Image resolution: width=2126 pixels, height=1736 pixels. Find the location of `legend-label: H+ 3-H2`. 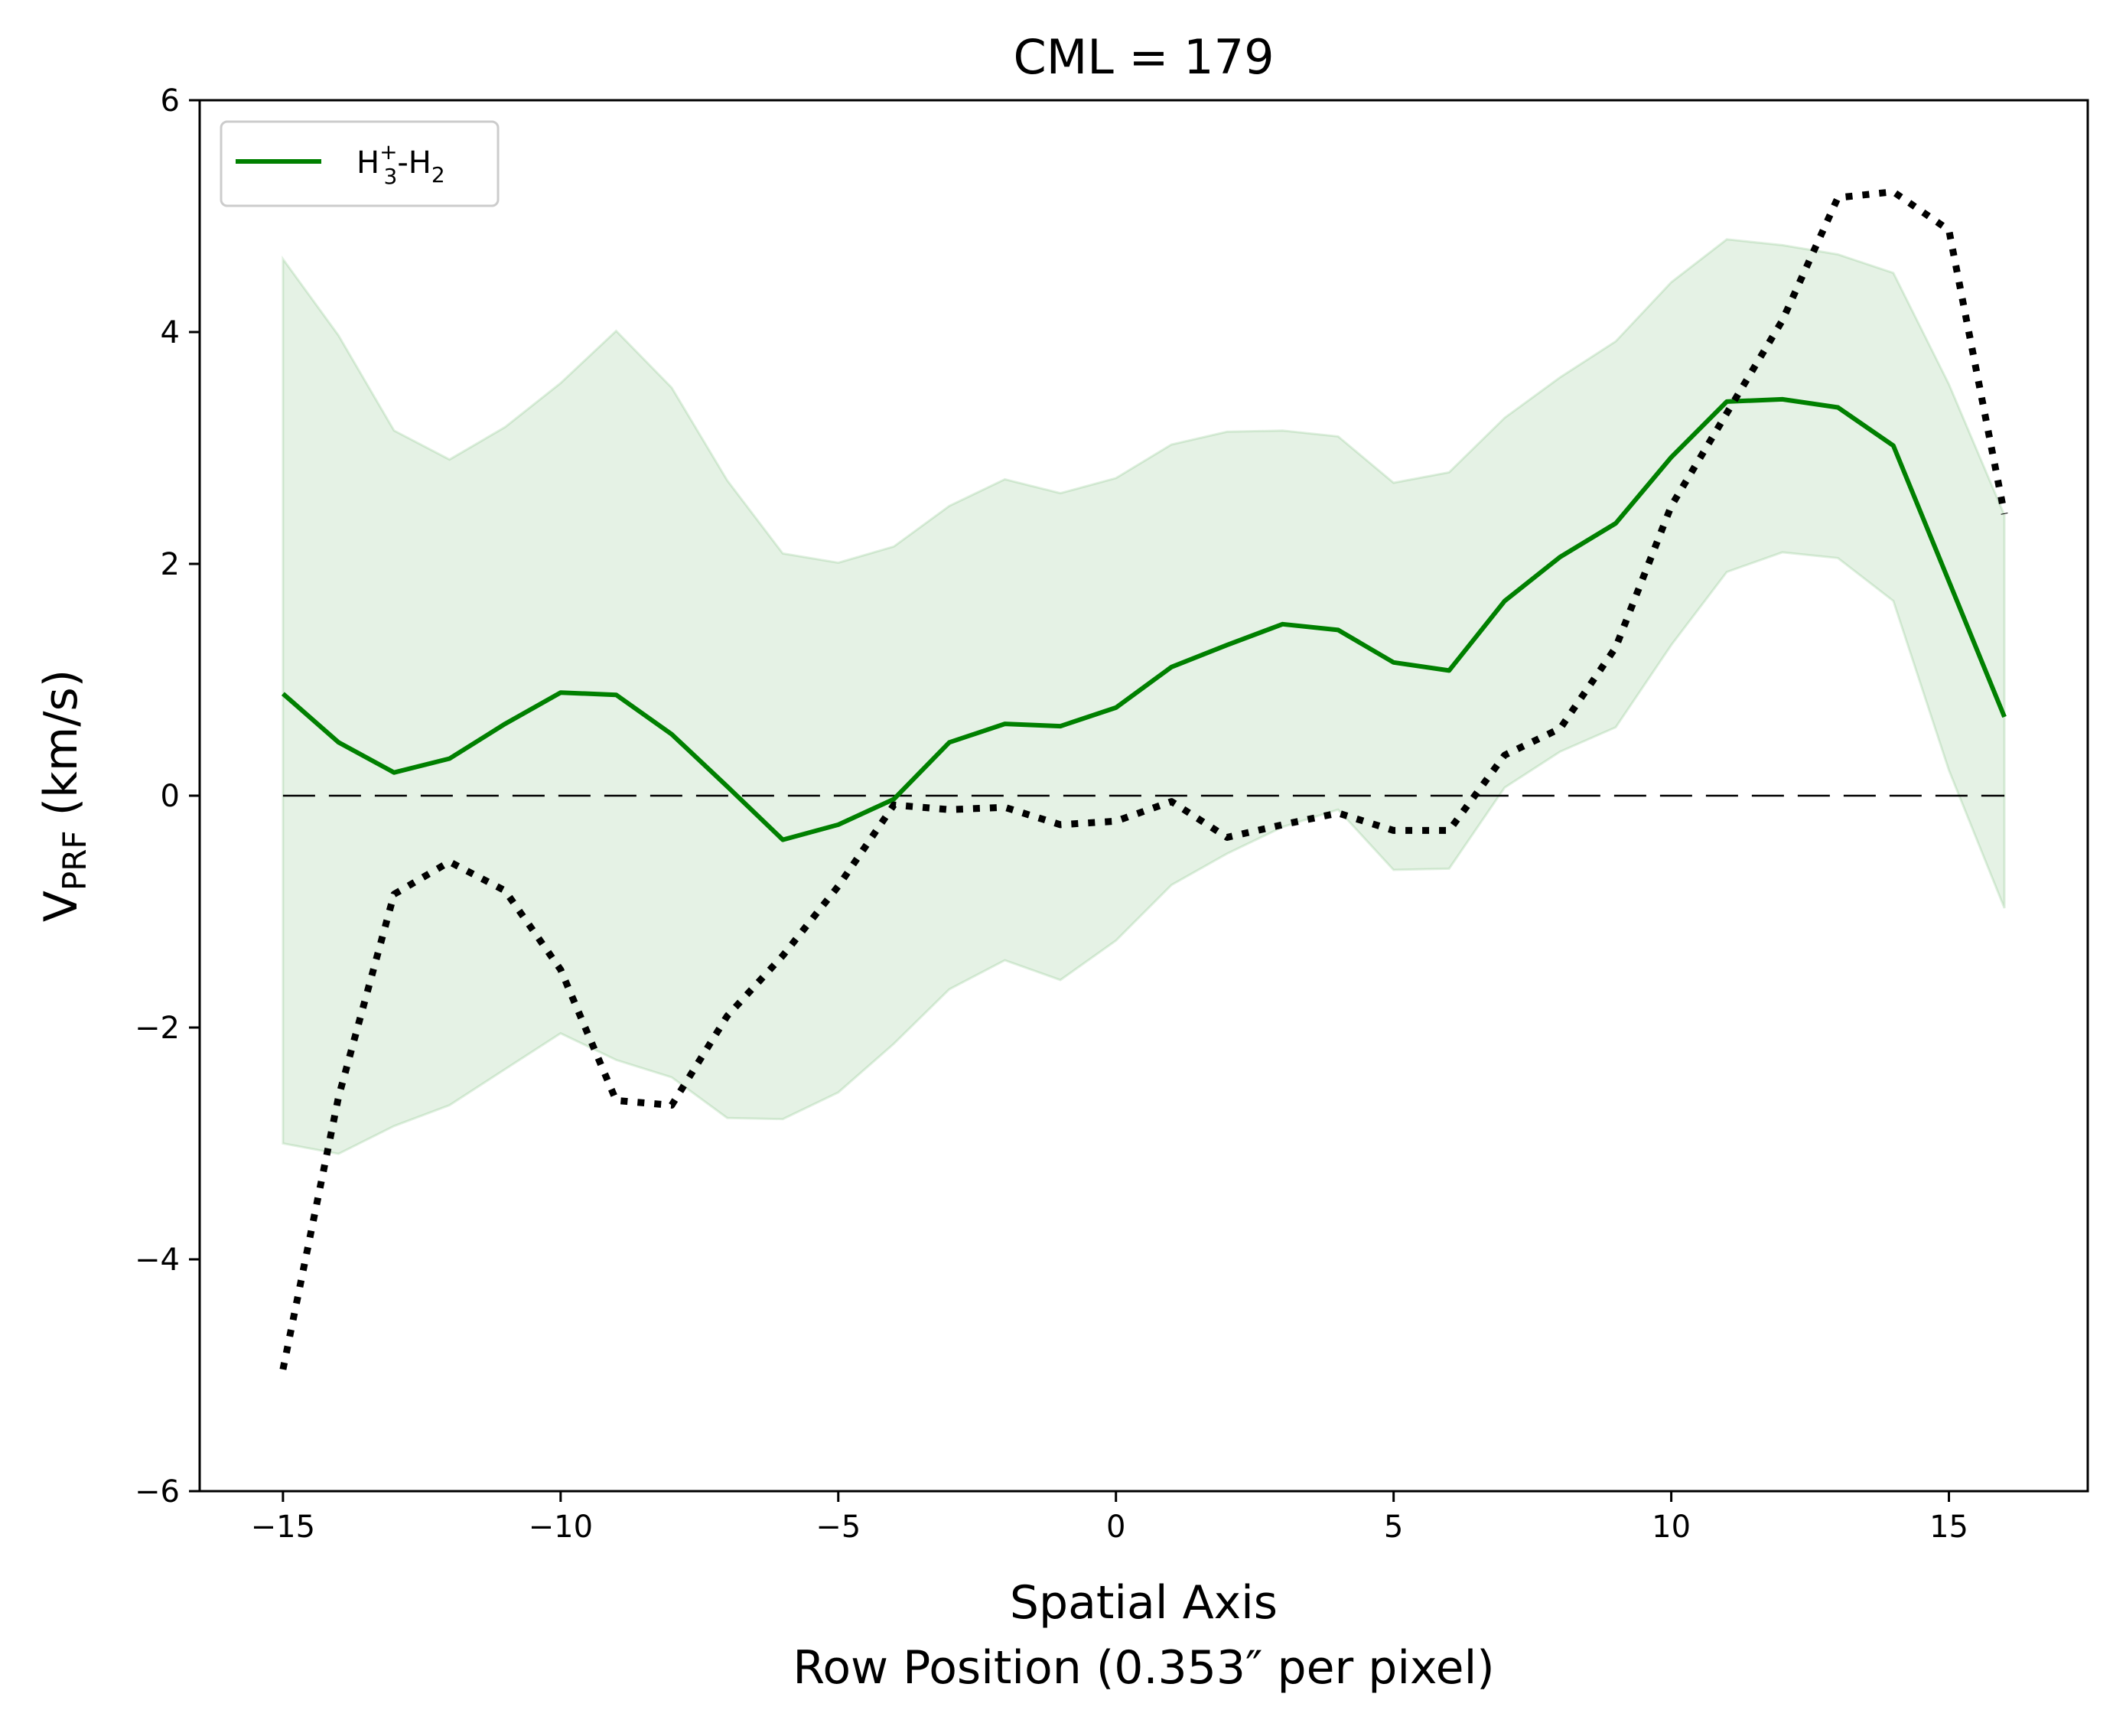

legend-label: H+ 3-H2 is located at coordinates (401, 164).